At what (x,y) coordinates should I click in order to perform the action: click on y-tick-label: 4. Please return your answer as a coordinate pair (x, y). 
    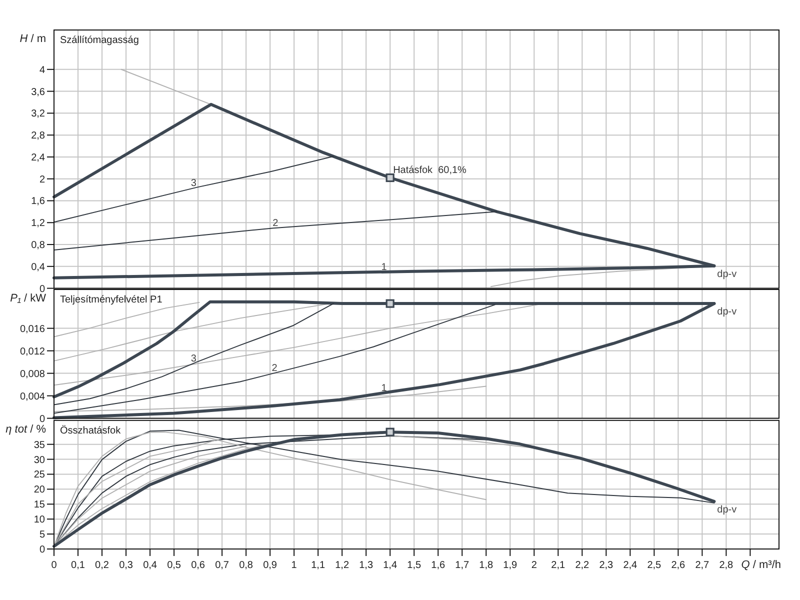
    Looking at the image, I should click on (42, 70).